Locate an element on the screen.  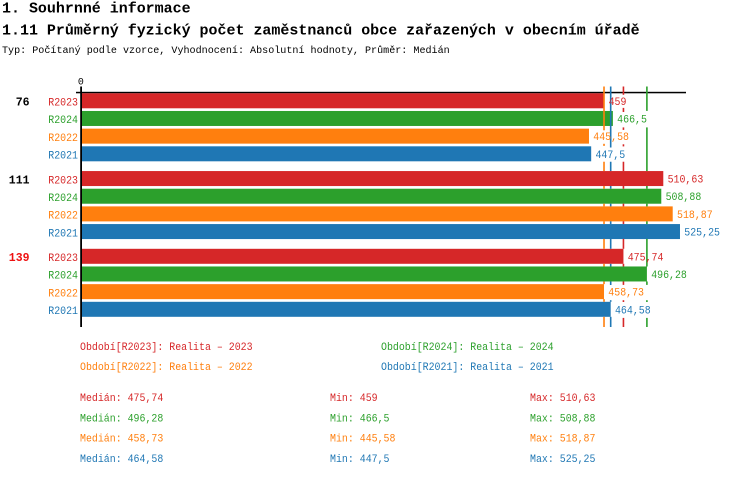
svg-text: Medián: 458,73 is located at coordinates (121, 440).